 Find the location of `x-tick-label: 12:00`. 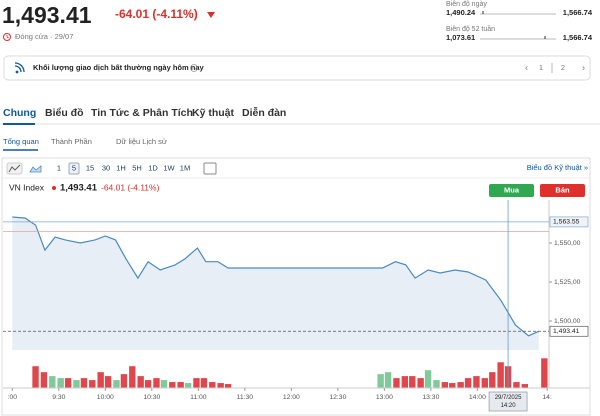

x-tick-label: 12:00 is located at coordinates (291, 397).